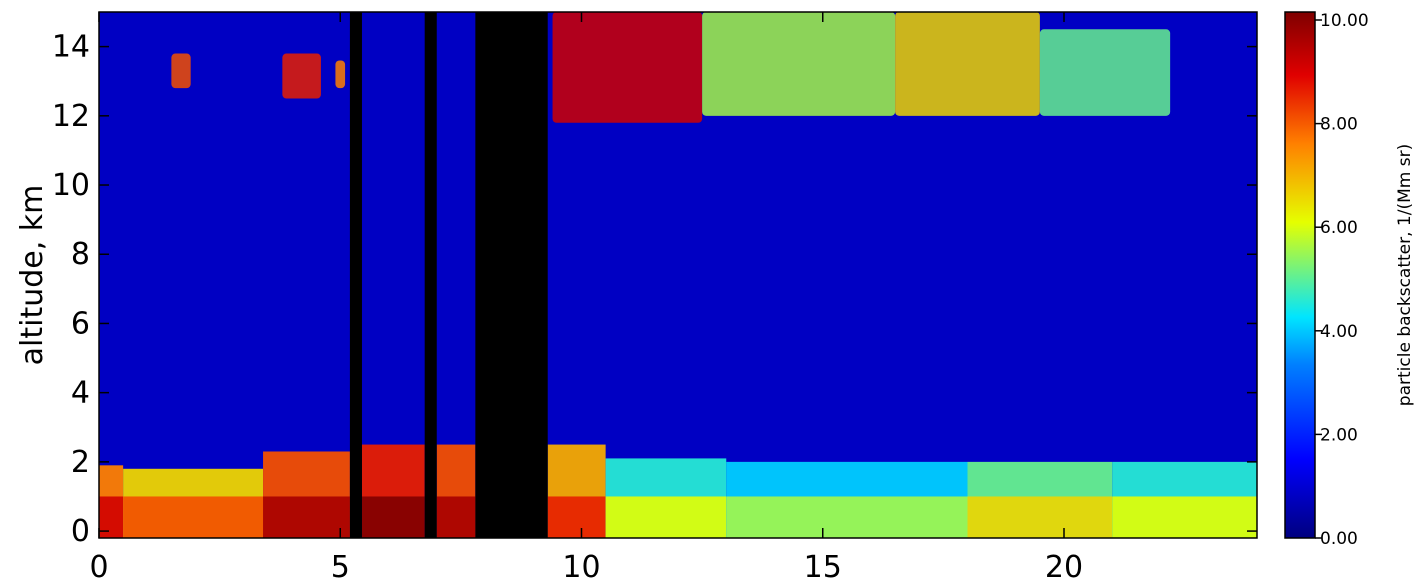  What do you see at coordinates (1405, 275) in the screenshot?
I see `colorbar-label: particle backscatter, 1/(Mm sr)` at bounding box center [1405, 275].